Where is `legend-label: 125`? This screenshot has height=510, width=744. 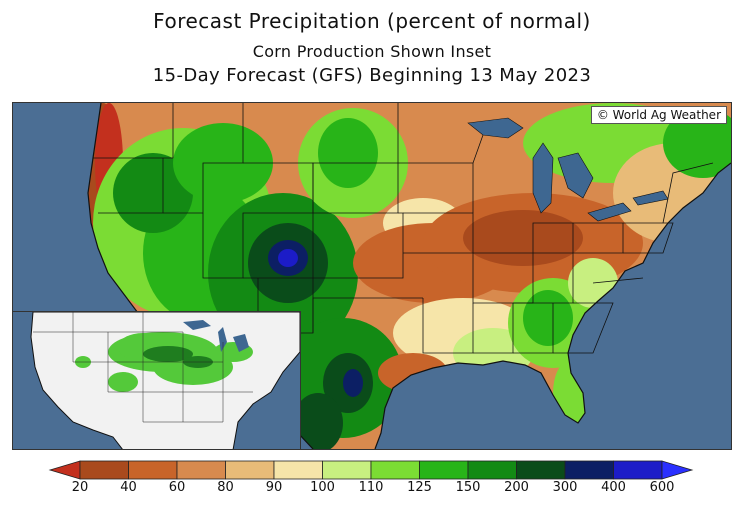
legend-label: 125 is located at coordinates (419, 487).